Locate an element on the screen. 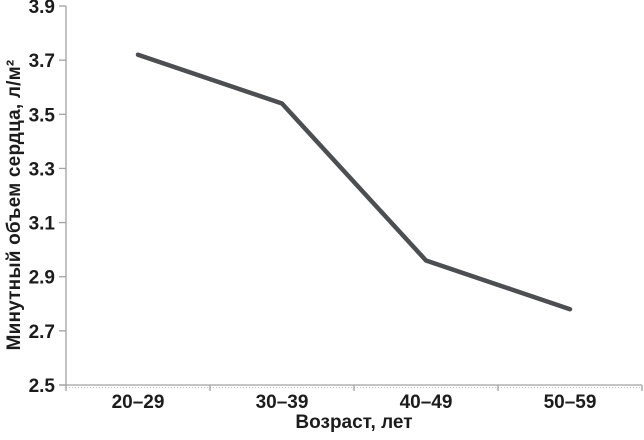 Image resolution: width=644 pixels, height=440 pixels. y-tick-label: 3.5 is located at coordinates (42, 115).